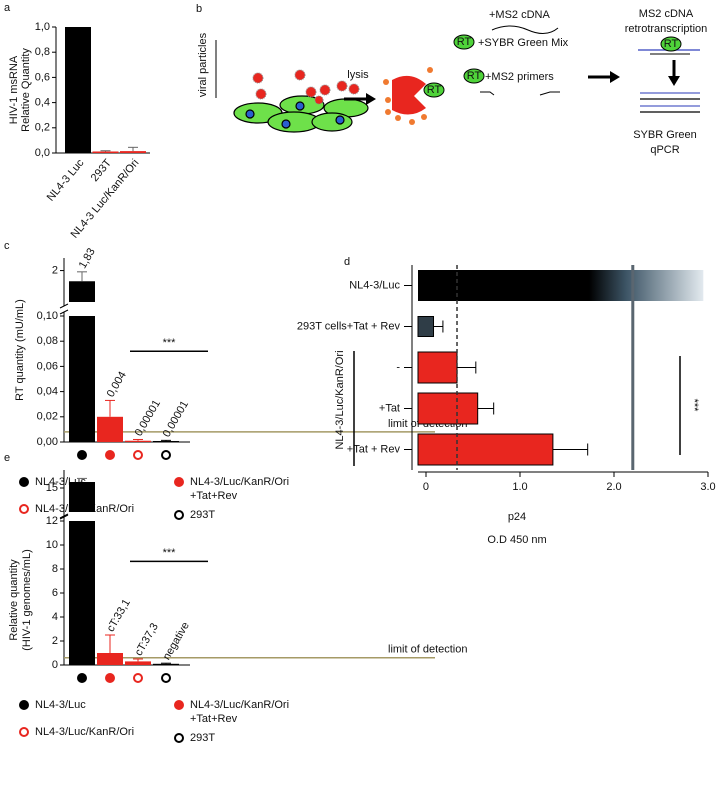 The width and height of the screenshot is (720, 802). I want to click on x-tick-label: 293T, so click(101, 170).